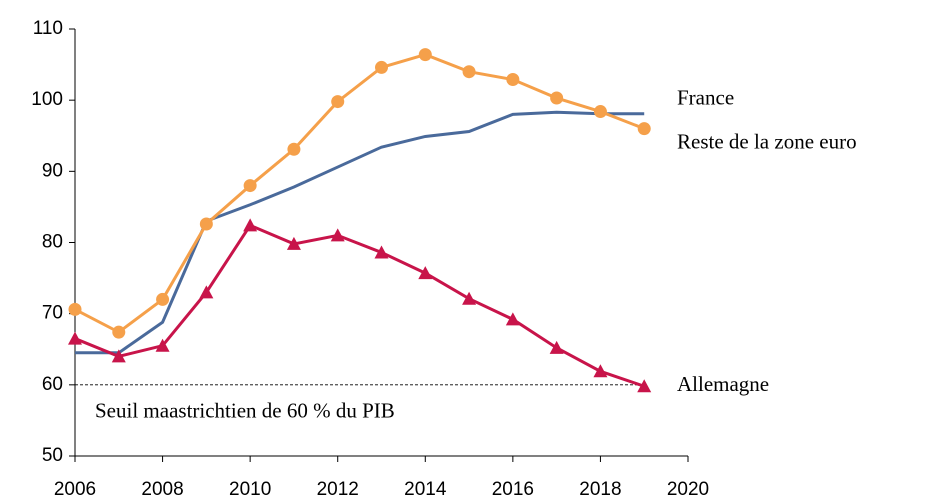 The width and height of the screenshot is (930, 502). What do you see at coordinates (723, 384) in the screenshot?
I see `series-label: Allemagne` at bounding box center [723, 384].